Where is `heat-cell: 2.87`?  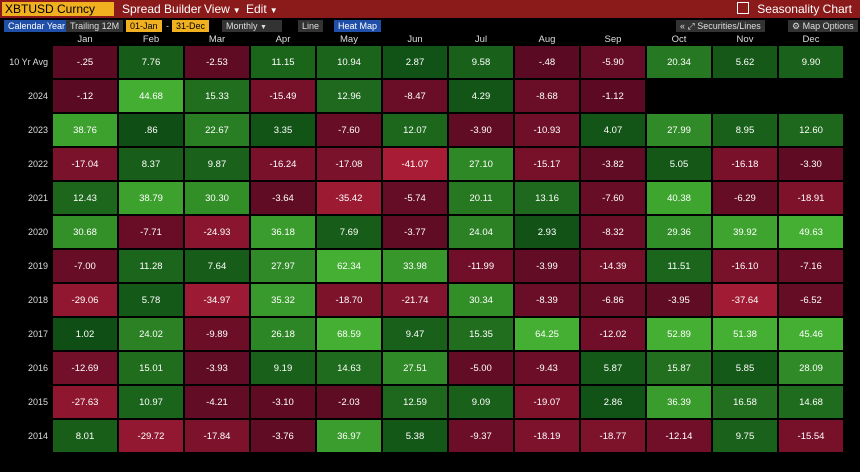 heat-cell: 2.87 is located at coordinates (415, 62).